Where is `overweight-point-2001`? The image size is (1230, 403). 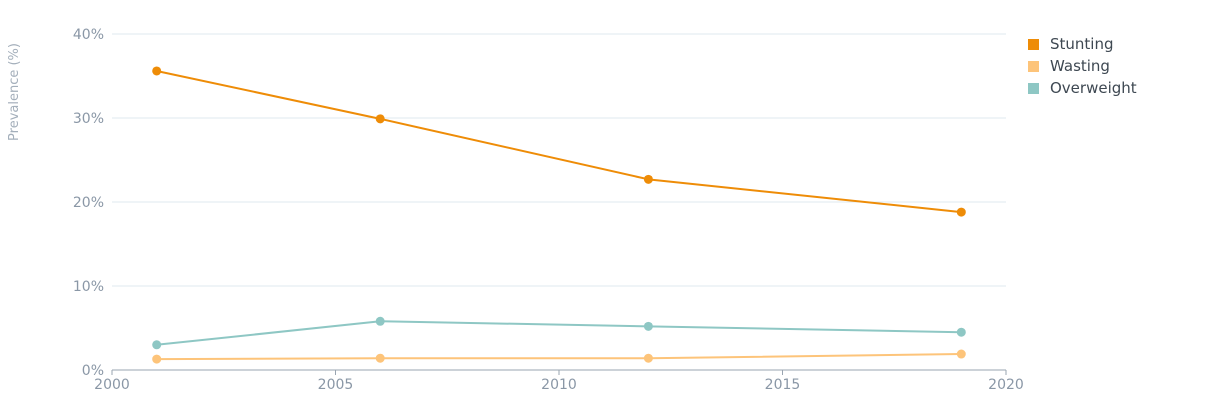 overweight-point-2001 is located at coordinates (157, 345).